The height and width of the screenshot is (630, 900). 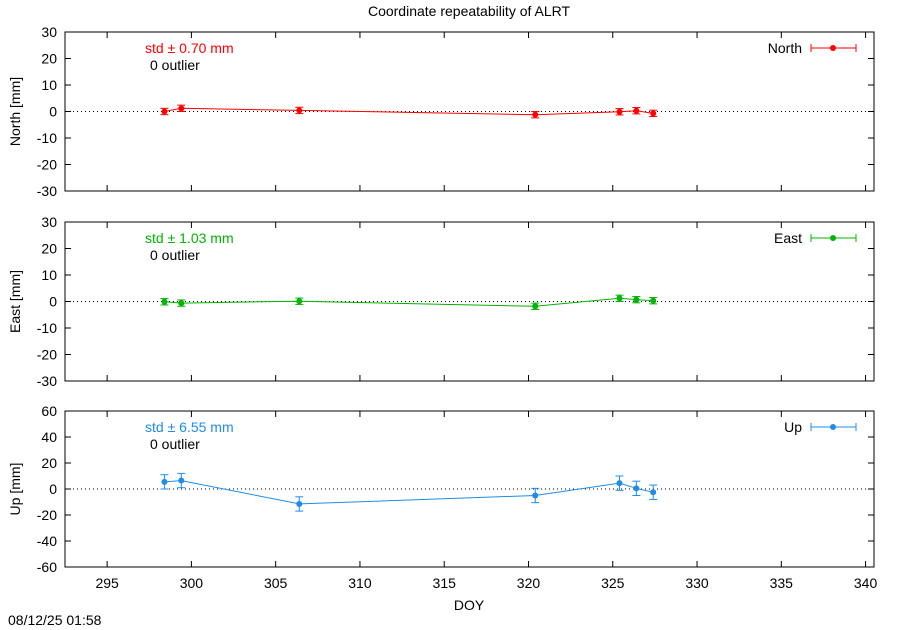 I want to click on panel-east-legend-key, so click(x=833, y=238).